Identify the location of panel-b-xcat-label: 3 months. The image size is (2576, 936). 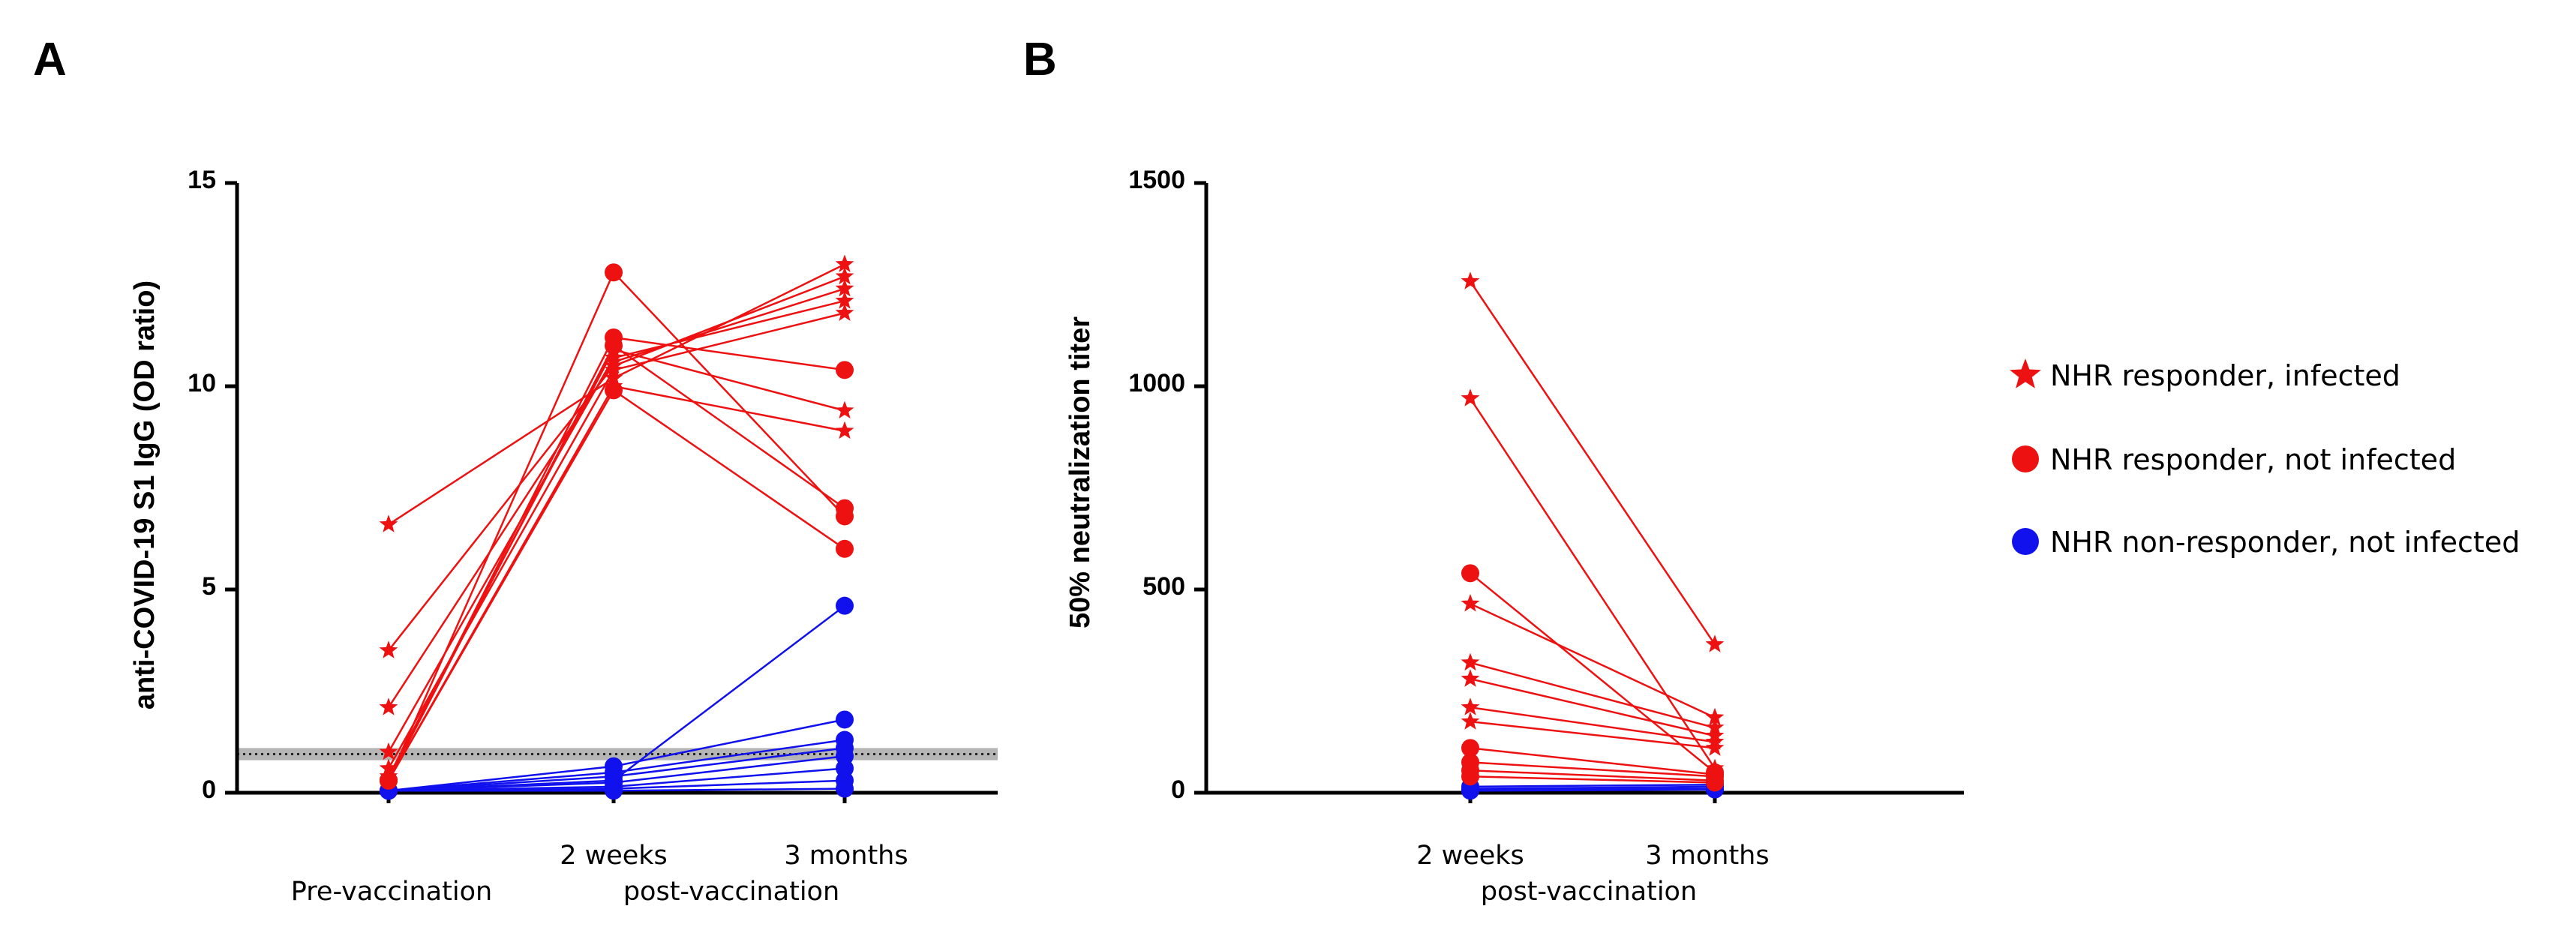
(1707, 856).